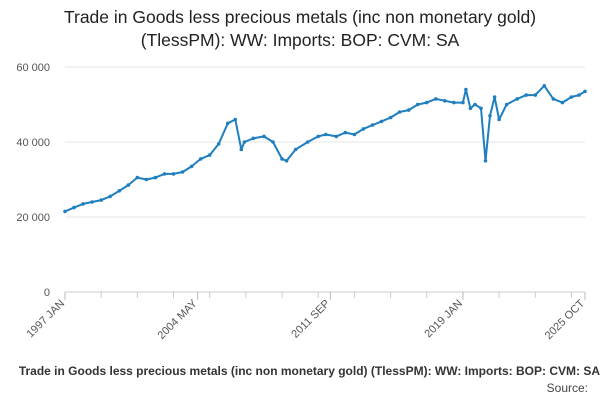 The width and height of the screenshot is (600, 400). What do you see at coordinates (567, 388) in the screenshot?
I see `source-label: Source:` at bounding box center [567, 388].